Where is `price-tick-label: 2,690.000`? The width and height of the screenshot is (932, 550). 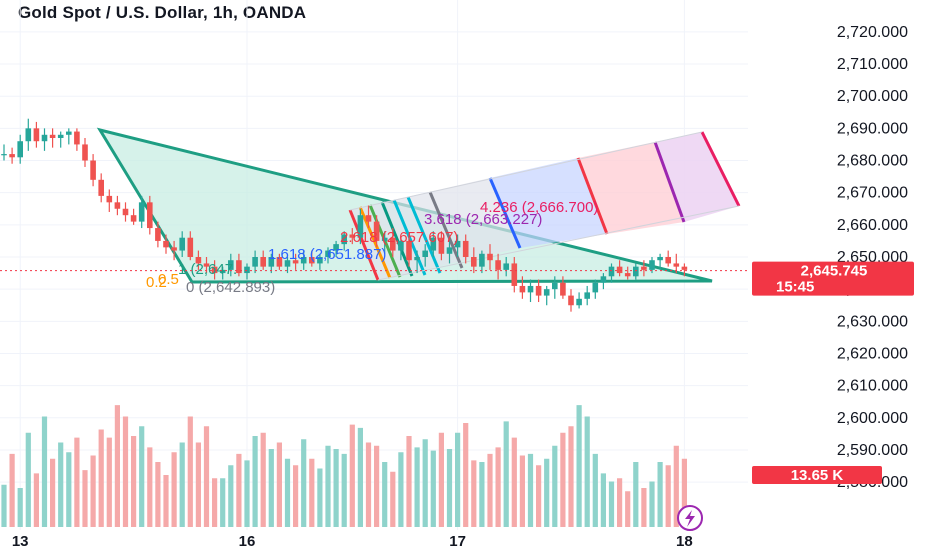 price-tick-label: 2,690.000 is located at coordinates (872, 128).